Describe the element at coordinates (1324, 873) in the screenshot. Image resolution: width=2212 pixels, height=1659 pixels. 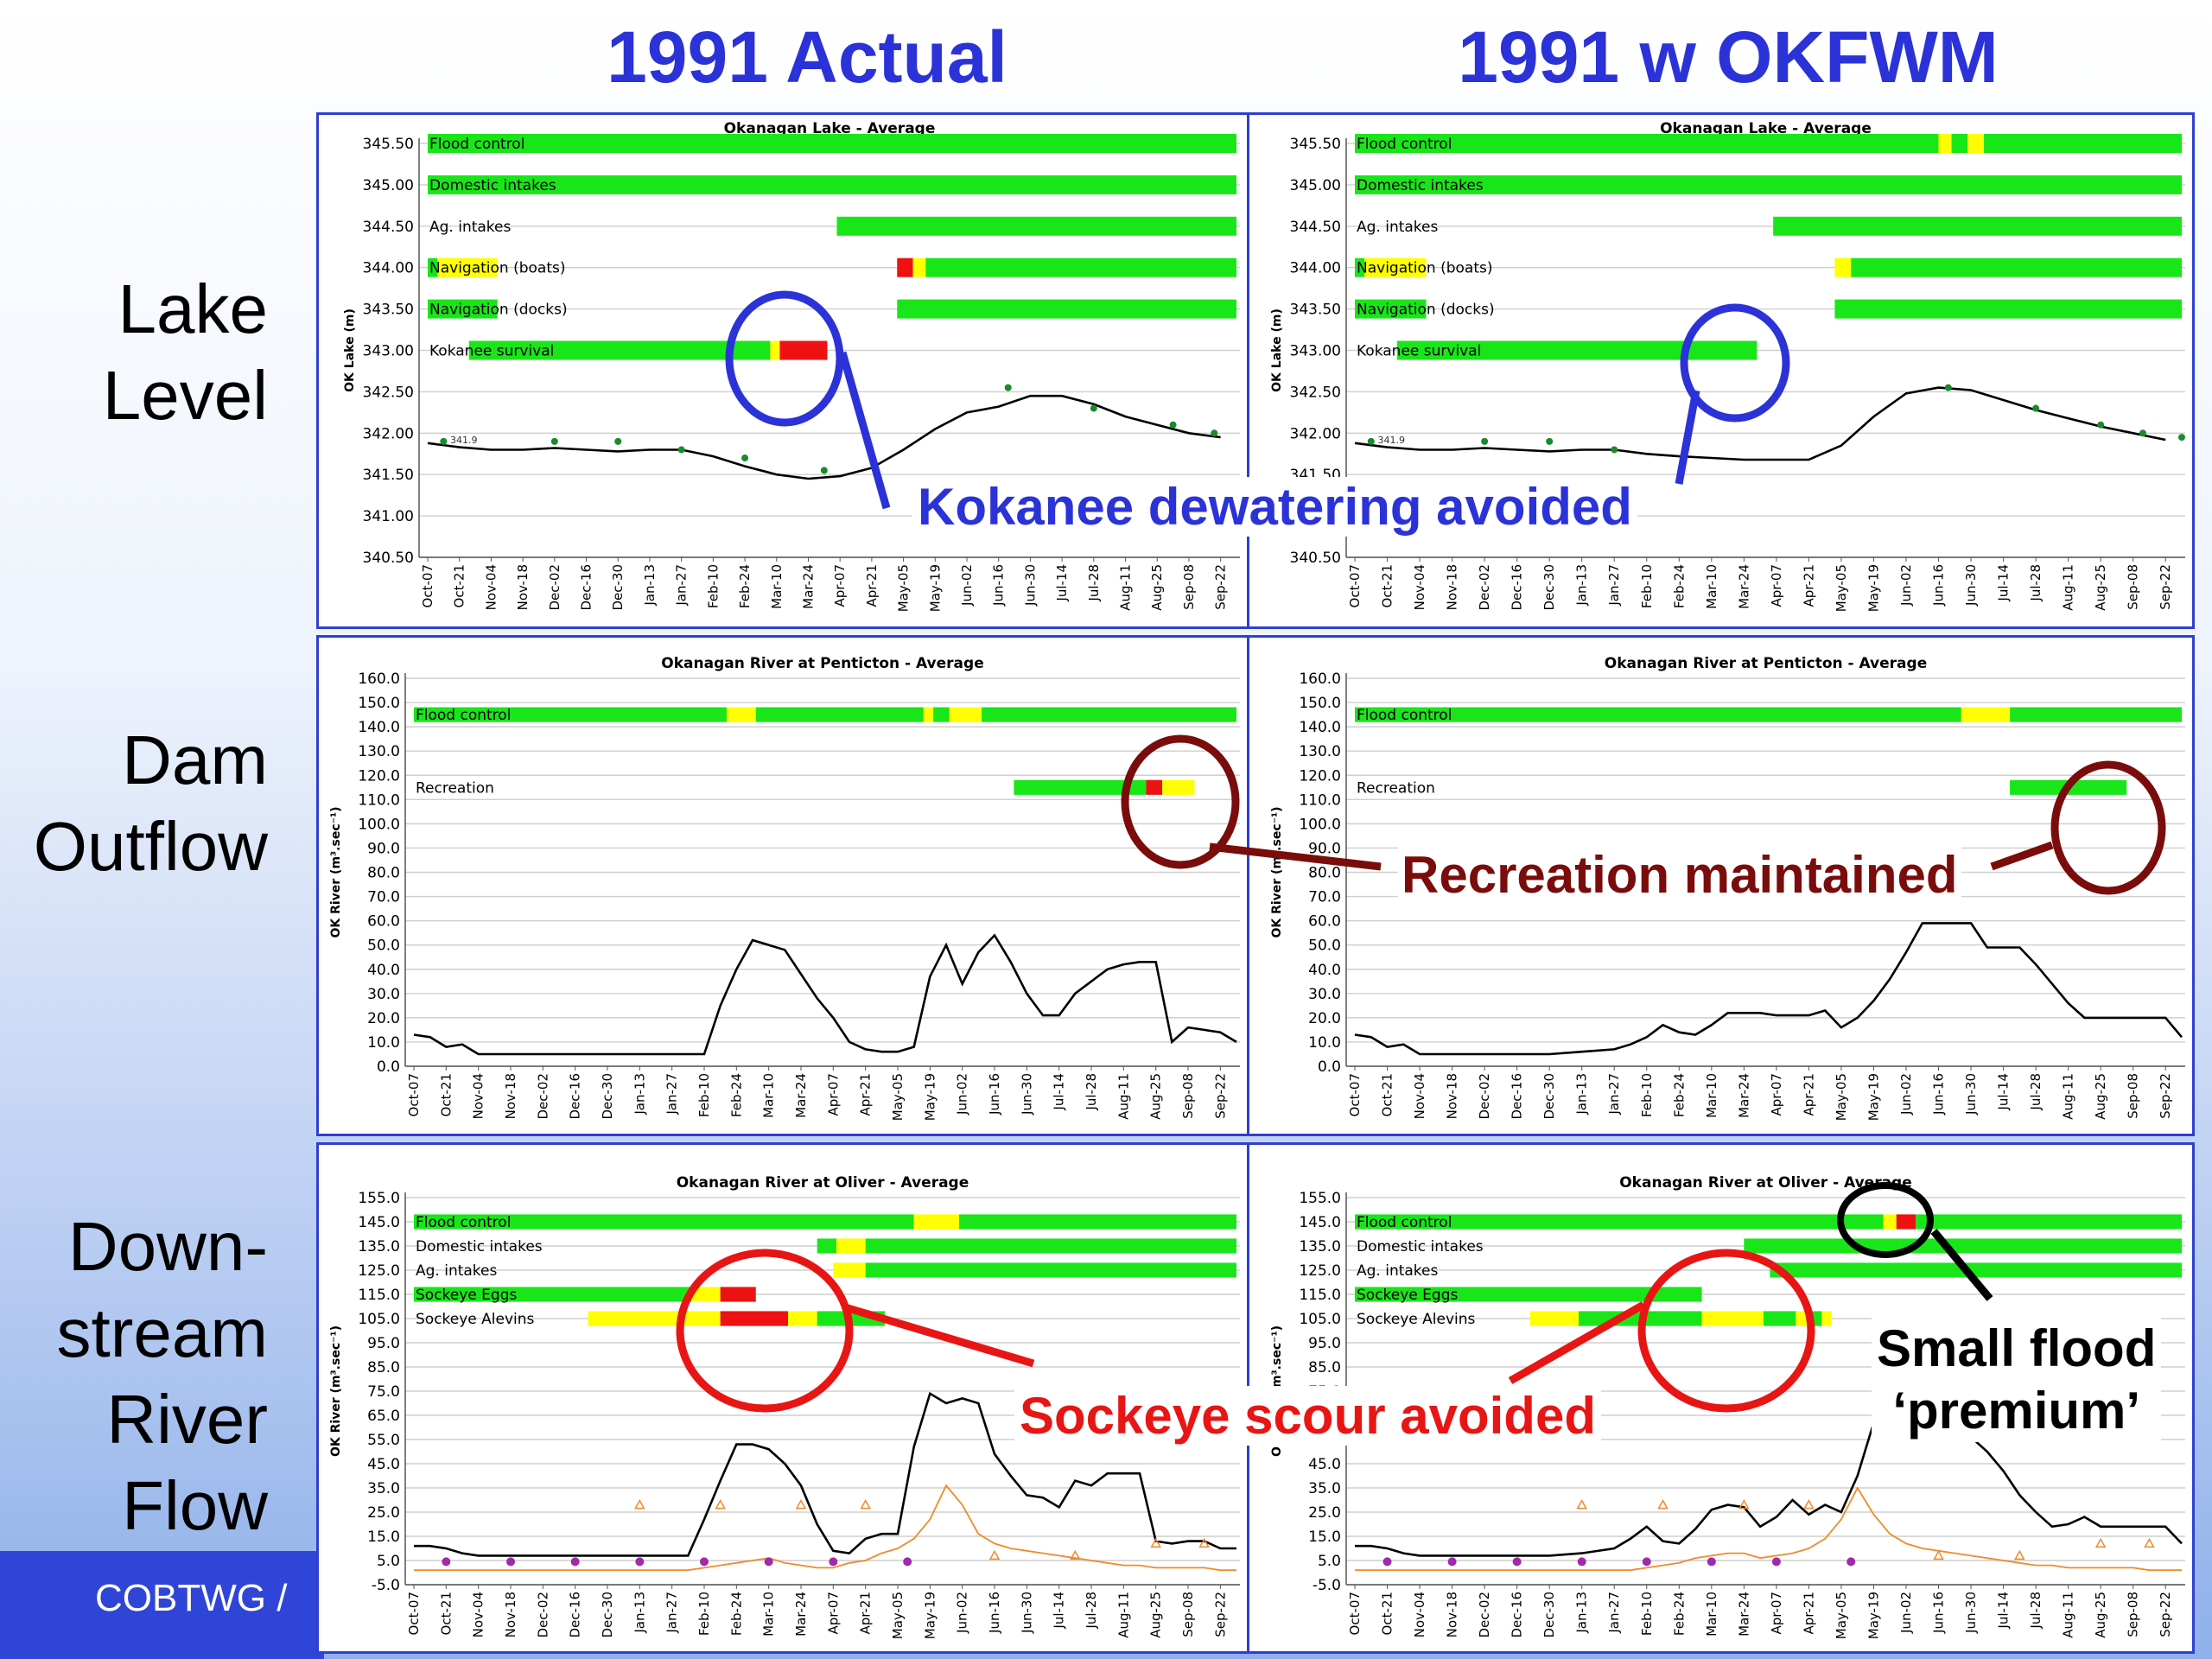
I see `y-tick-label: 80.0` at that location.